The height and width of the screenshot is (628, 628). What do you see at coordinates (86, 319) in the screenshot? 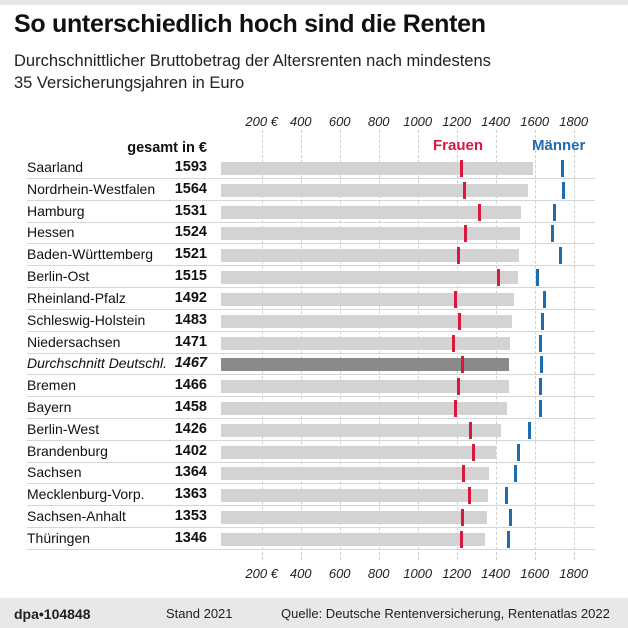
I see `category-label: Schleswig-Holstein` at bounding box center [86, 319].